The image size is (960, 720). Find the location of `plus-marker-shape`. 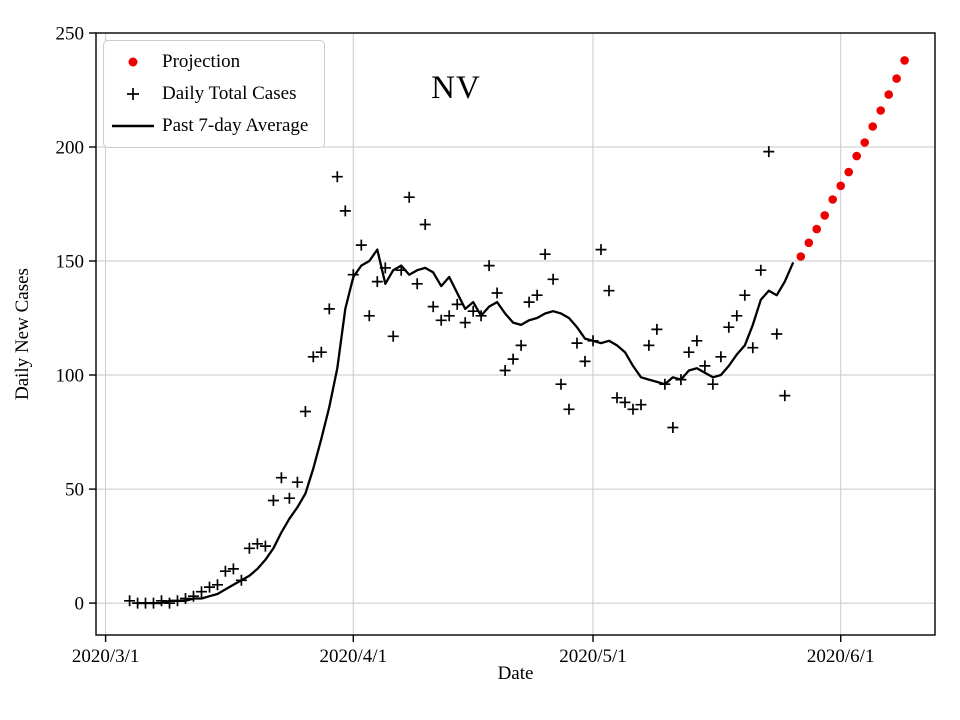

plus-marker-shape is located at coordinates (133, 94).